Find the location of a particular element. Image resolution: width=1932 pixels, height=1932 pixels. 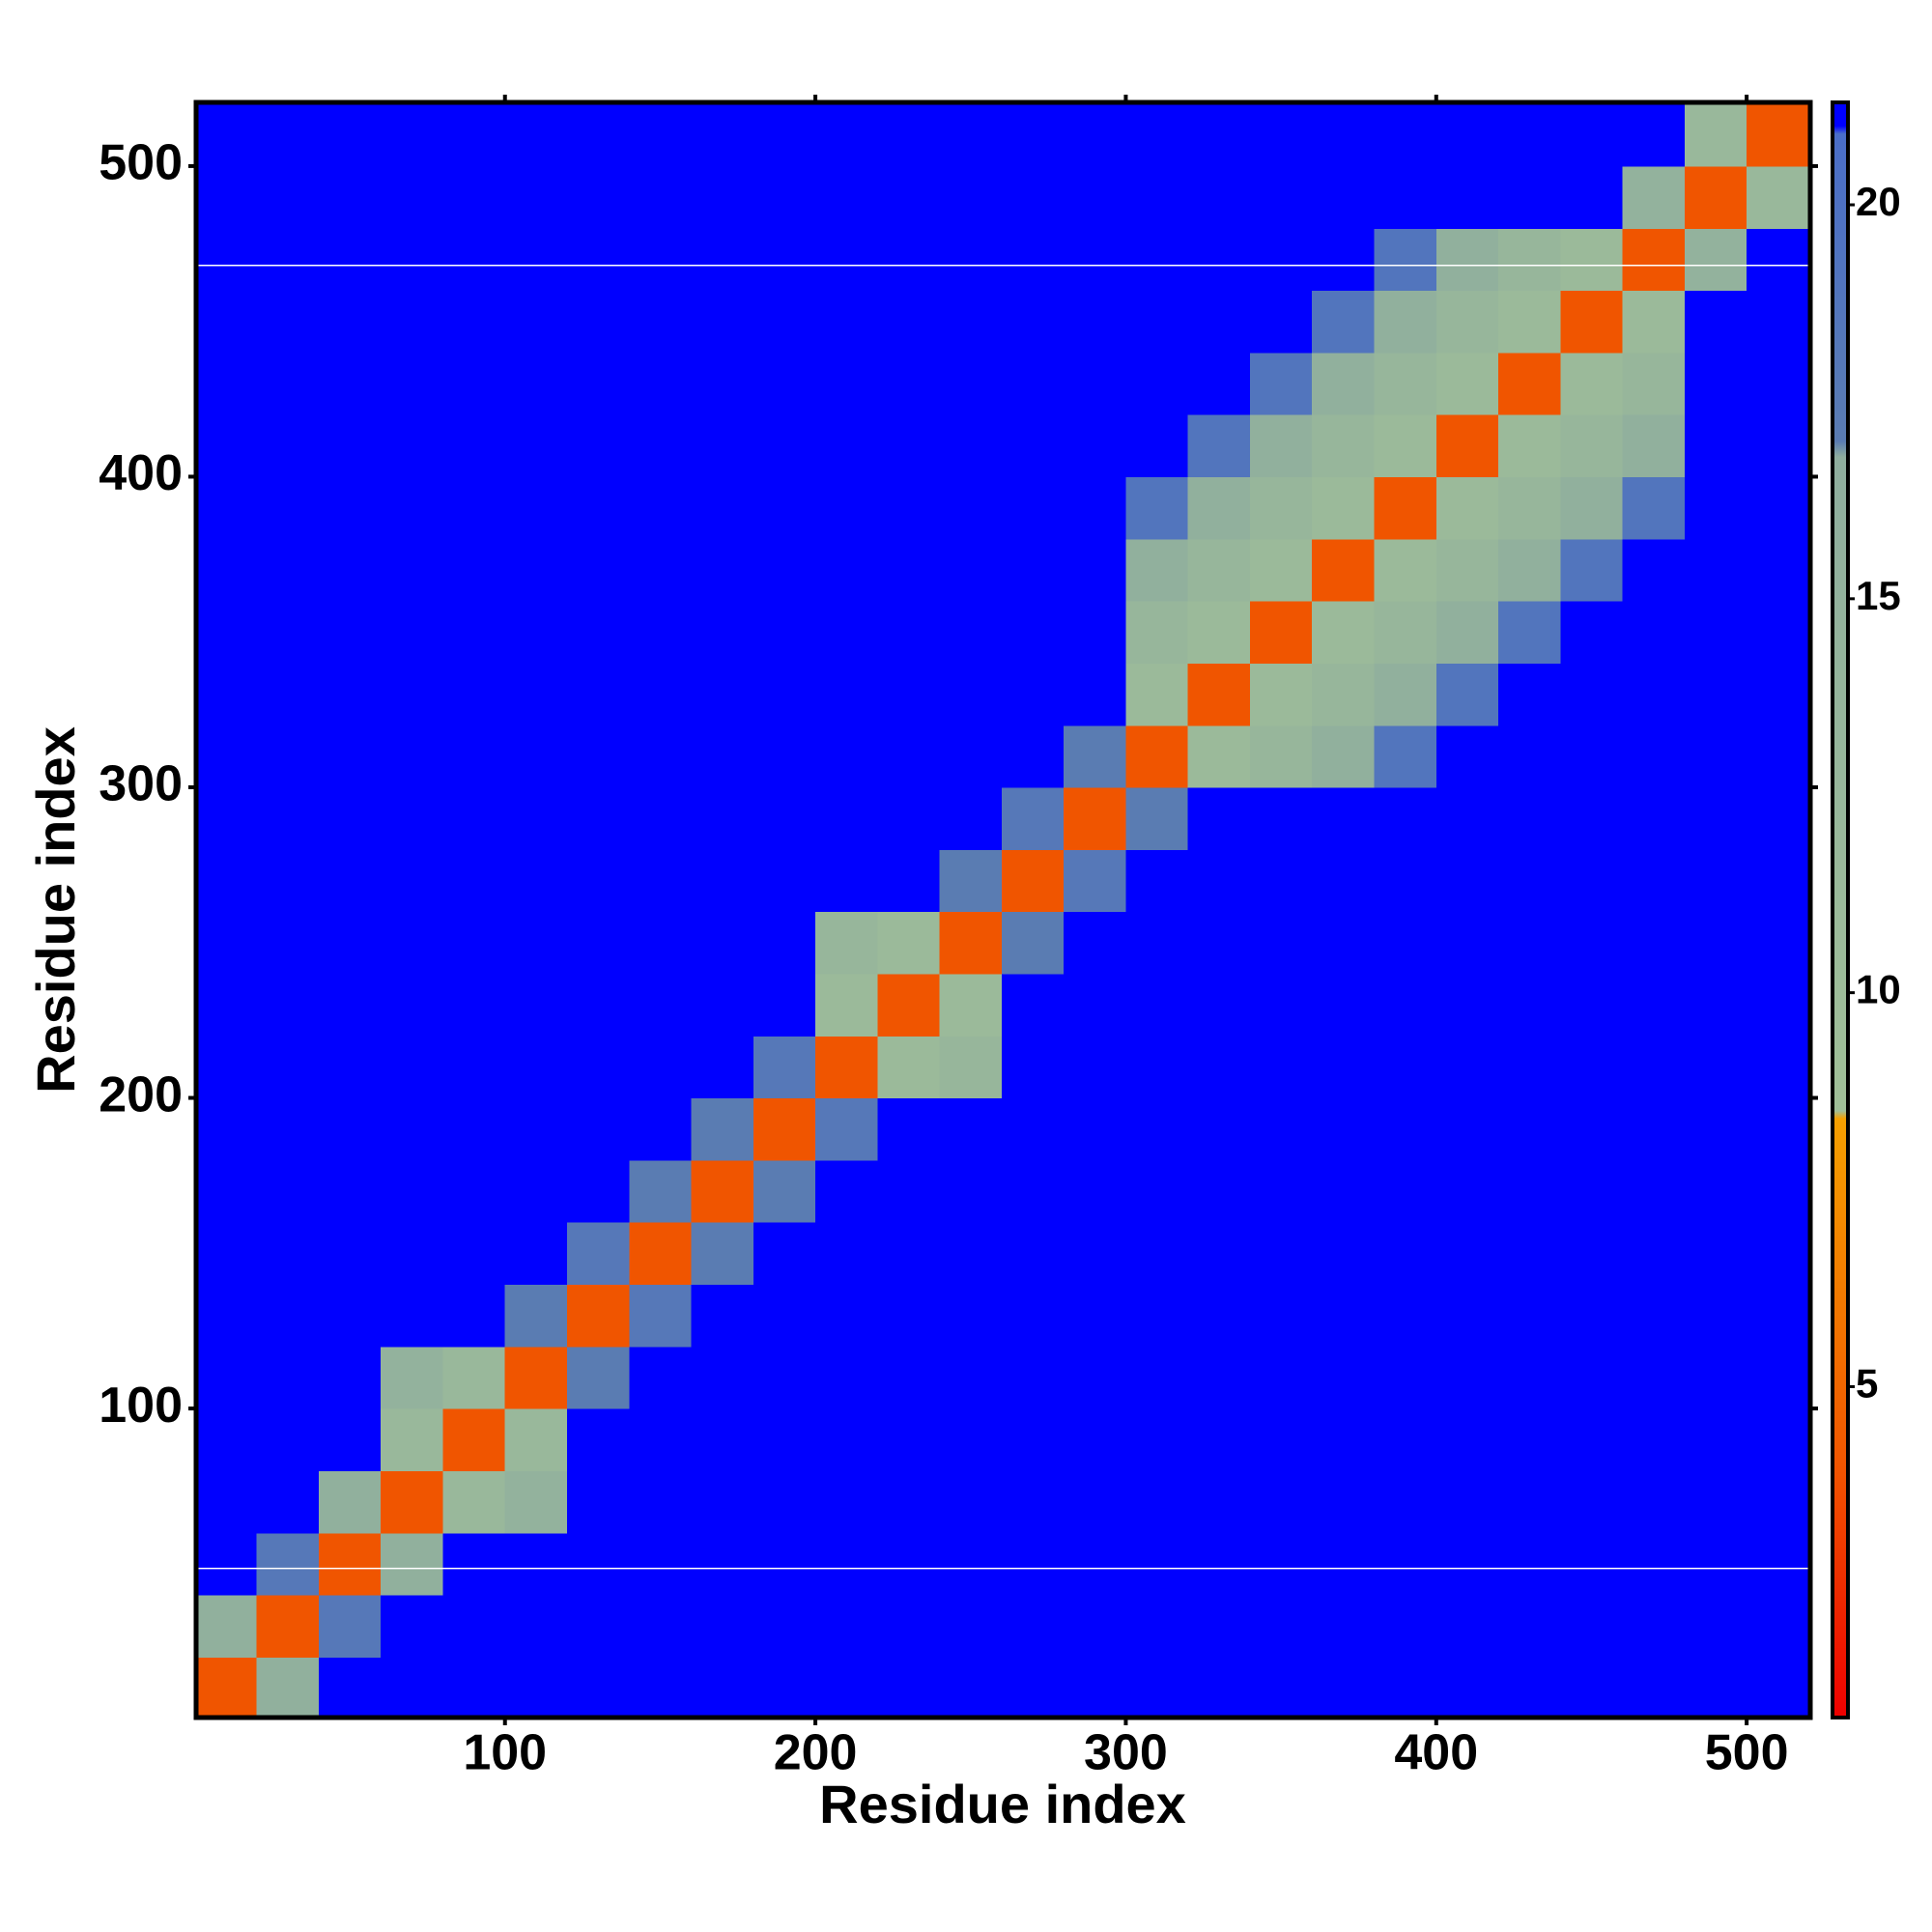

y-tick-label: 500 is located at coordinates (141, 163).